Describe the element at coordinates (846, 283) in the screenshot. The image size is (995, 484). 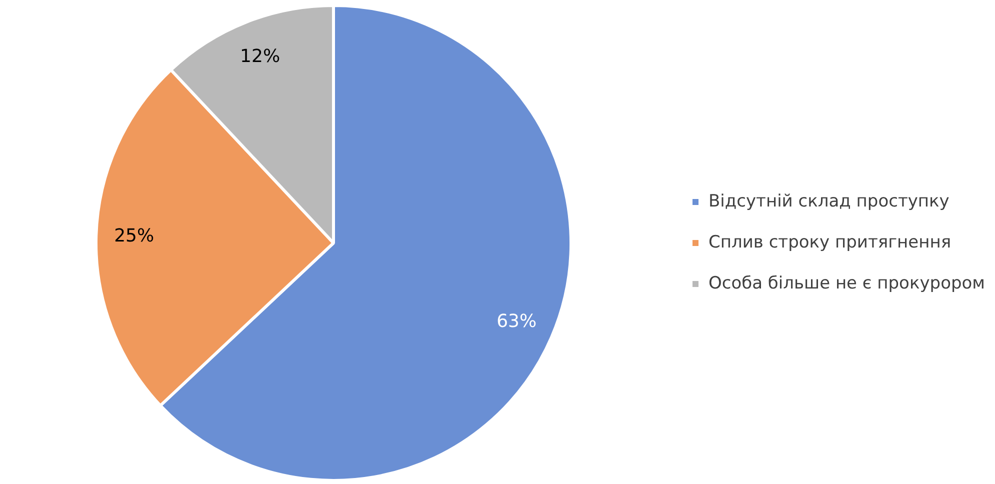
I see `legend-label: Особа більше не є прокурором` at that location.